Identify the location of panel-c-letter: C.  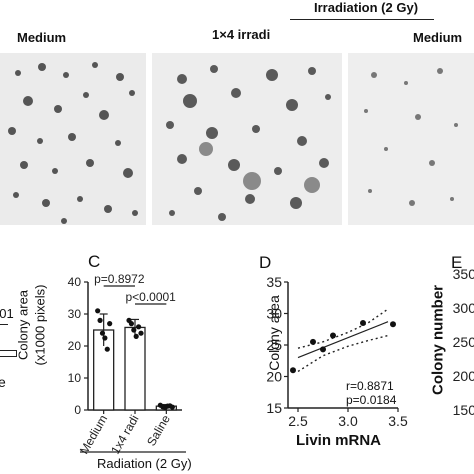
(94, 261).